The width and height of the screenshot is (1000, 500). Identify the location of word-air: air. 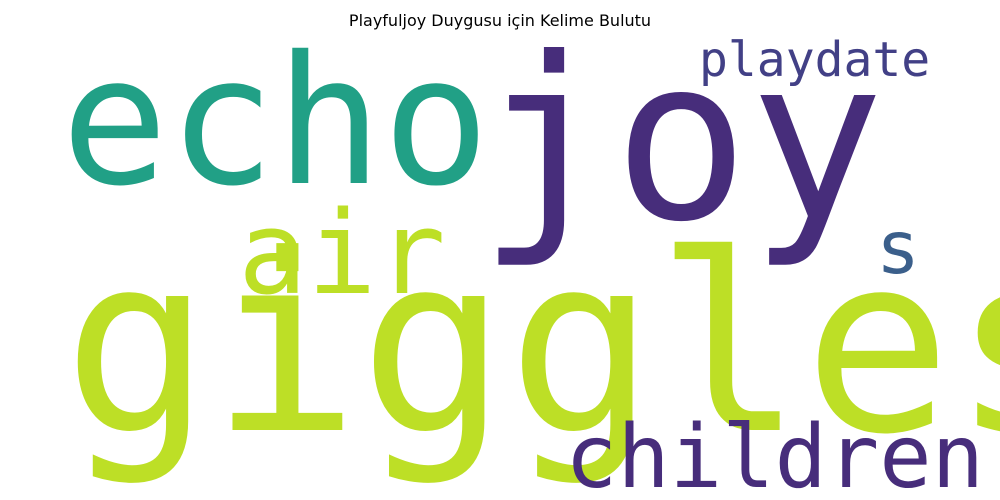
(342, 254).